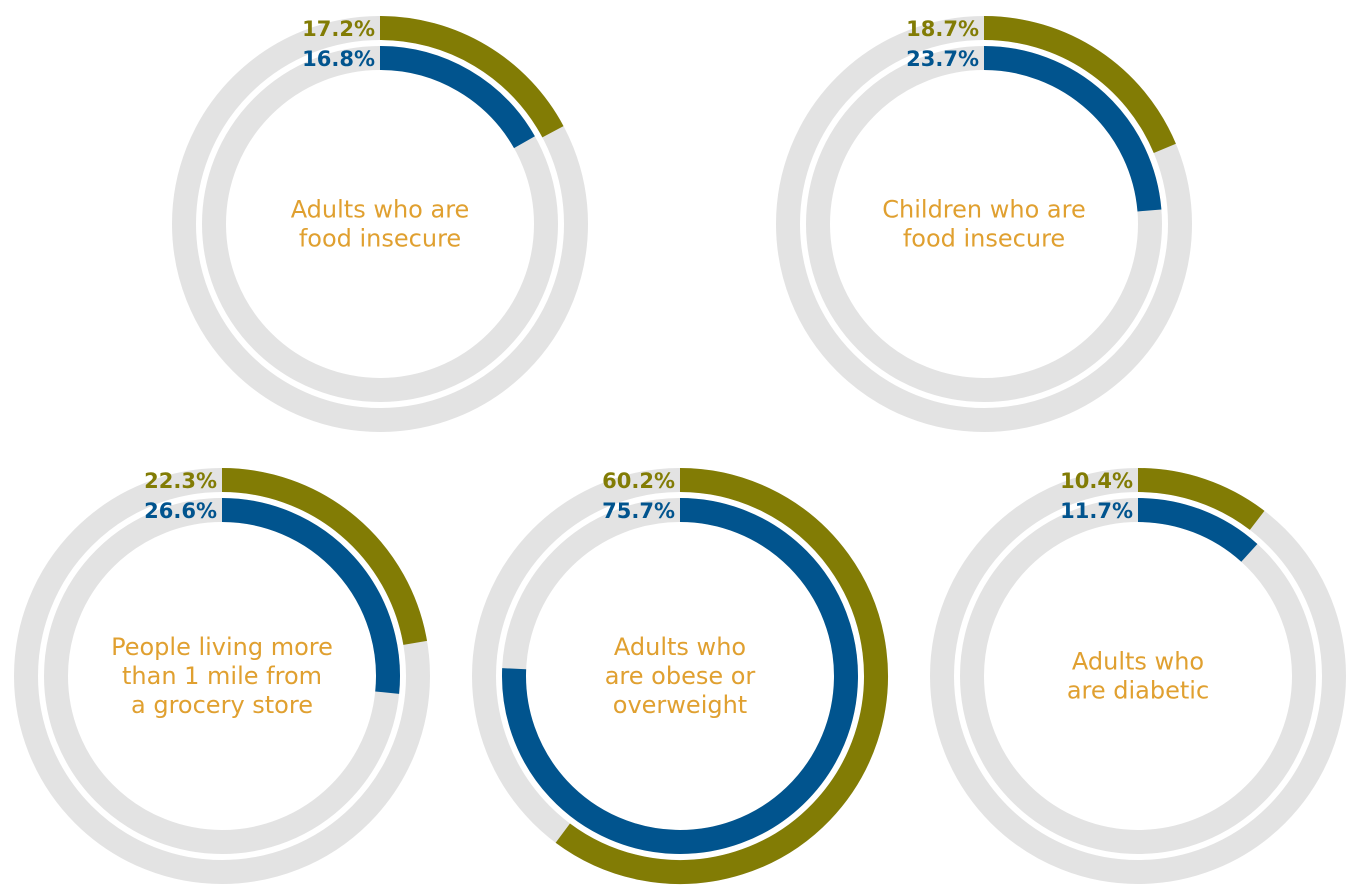 This screenshot has height=888, width=1356. Describe the element at coordinates (380, 210) in the screenshot. I see `donut-title-line: Adults who are` at that location.